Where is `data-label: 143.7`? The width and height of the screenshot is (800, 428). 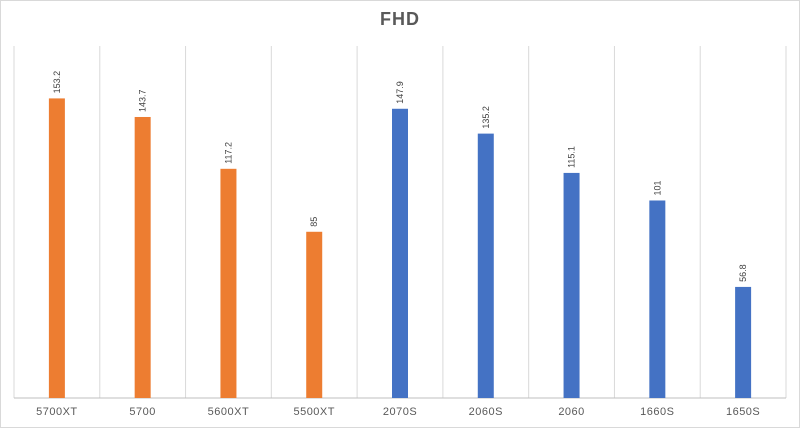 data-label: 143.7 is located at coordinates (143, 100).